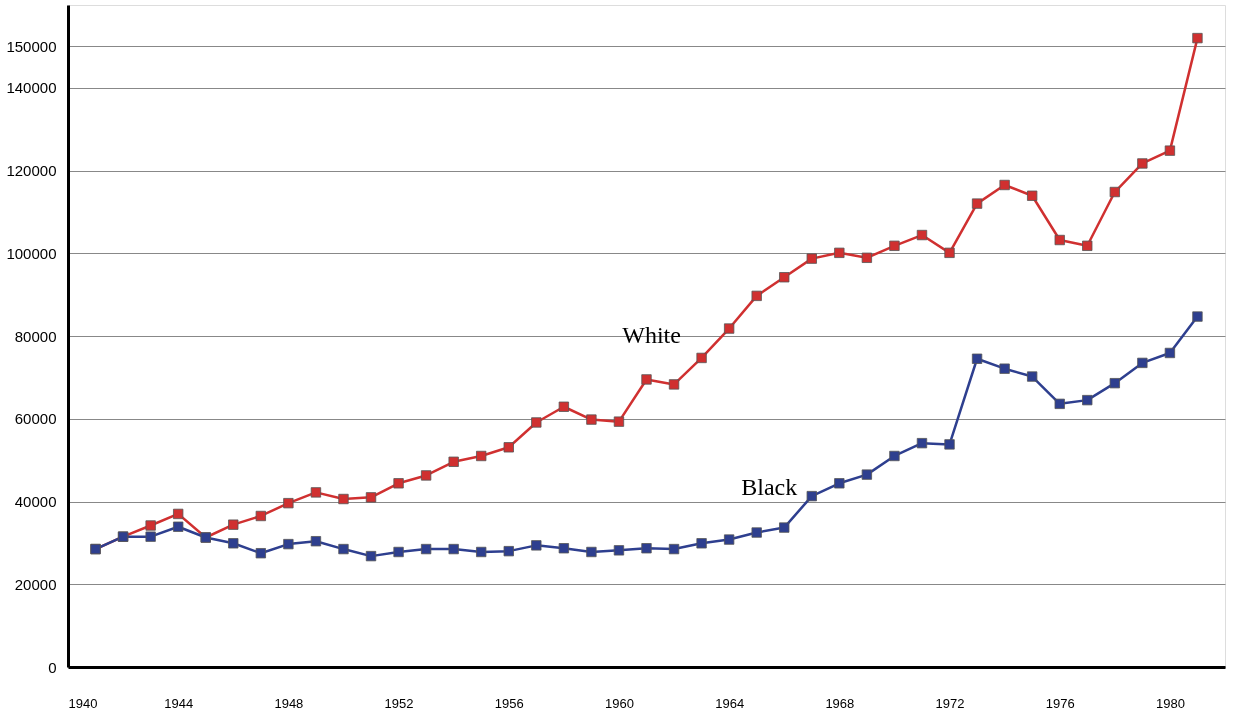 This screenshot has height=722, width=1238. Describe the element at coordinates (619, 703) in the screenshot. I see `x-tick-label: 1960` at that location.